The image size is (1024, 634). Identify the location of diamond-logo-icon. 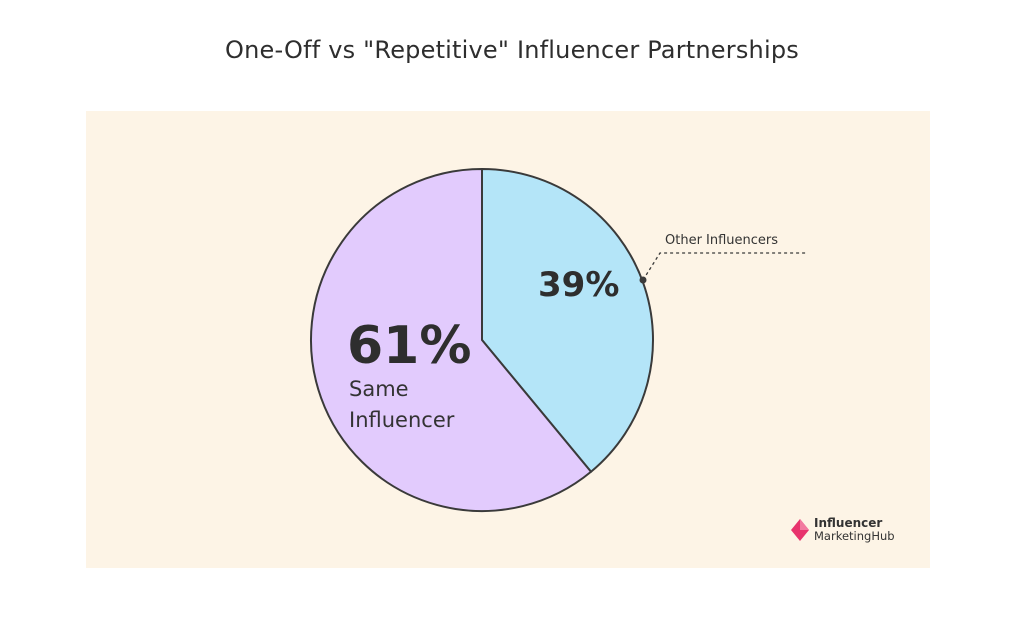
(800, 530).